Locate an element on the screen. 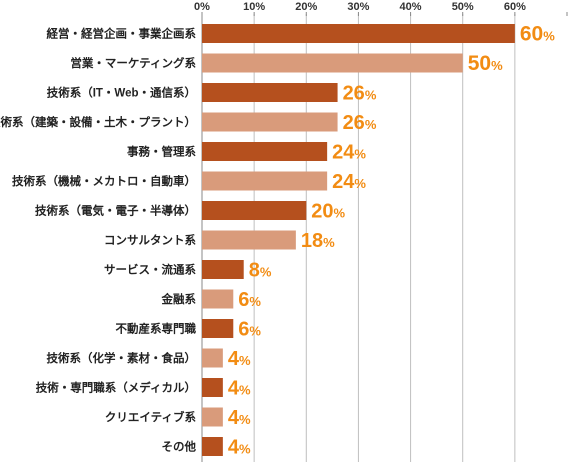 The width and height of the screenshot is (570, 462). x-tick-label: 10% is located at coordinates (254, 7).